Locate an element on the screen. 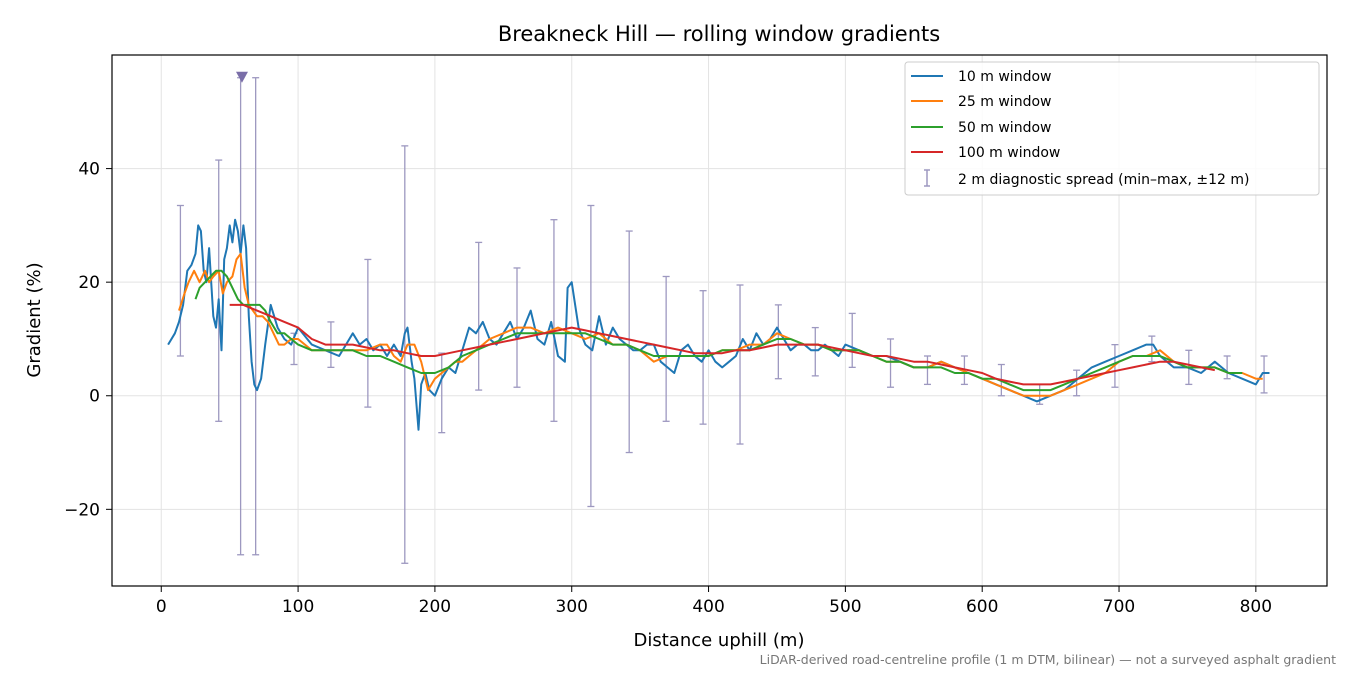  x-tick-label: 200 is located at coordinates (435, 607).